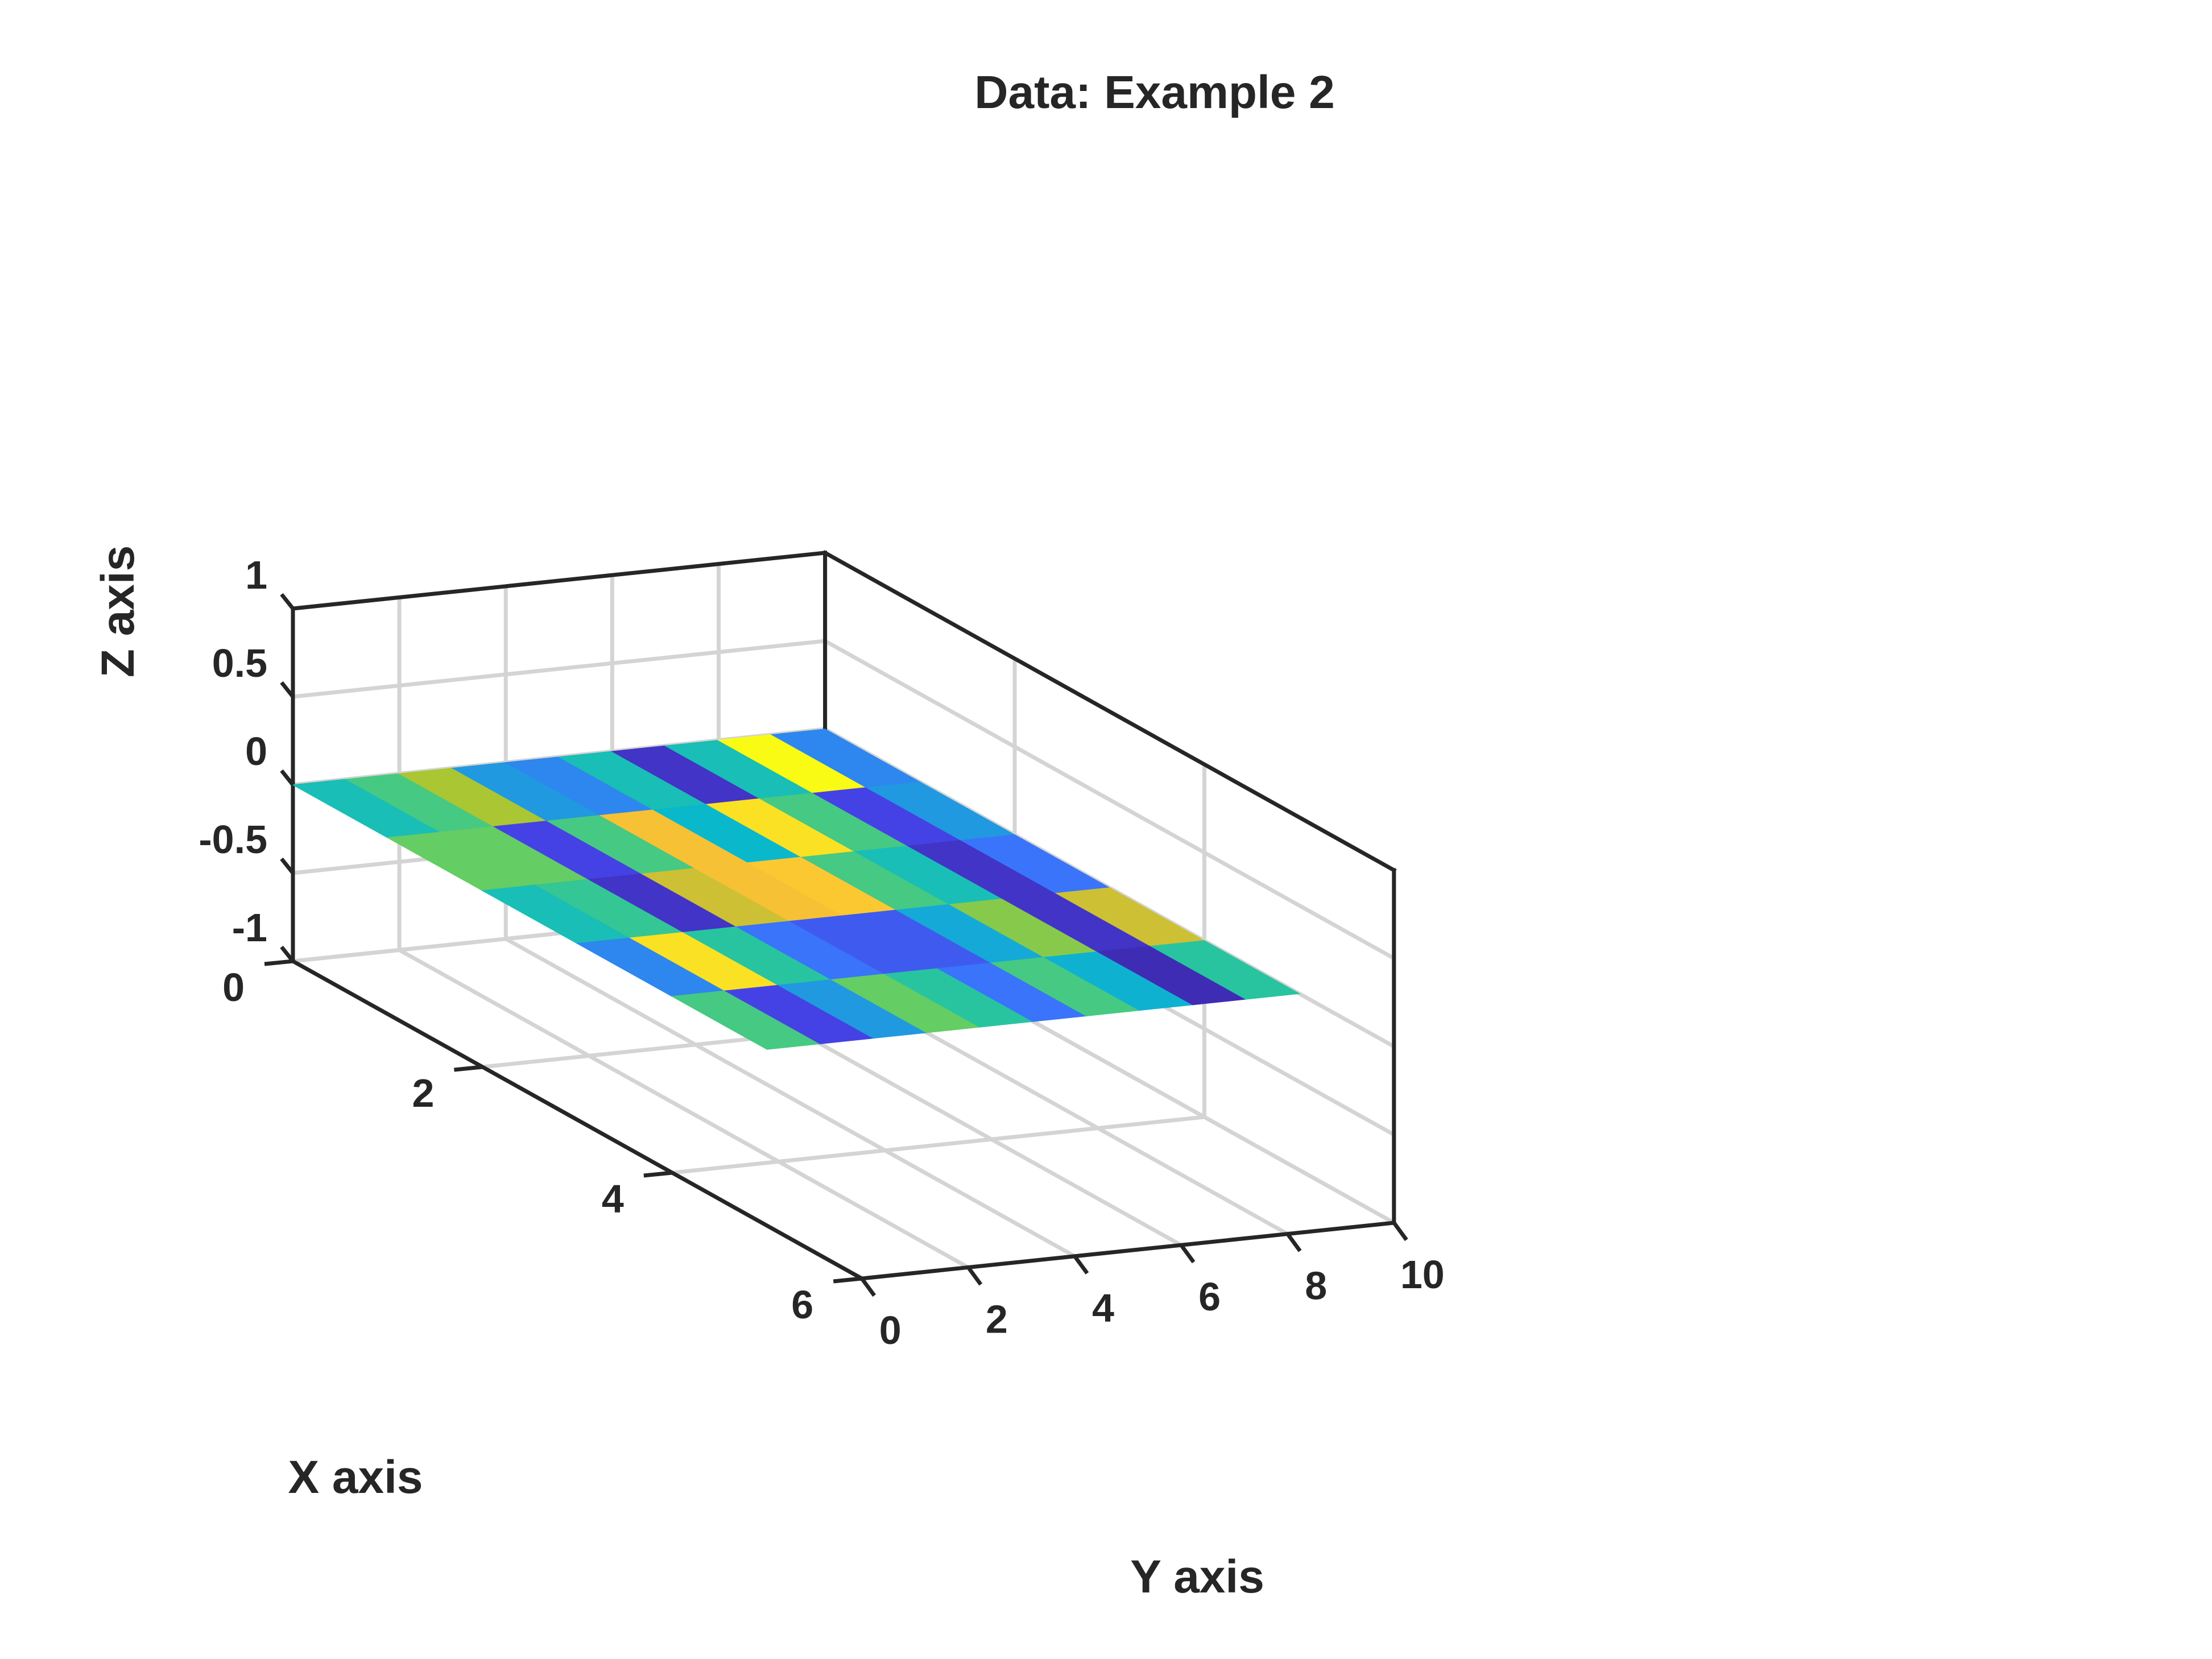  What do you see at coordinates (802, 1304) in the screenshot?
I see `x-tick-label: 6` at bounding box center [802, 1304].